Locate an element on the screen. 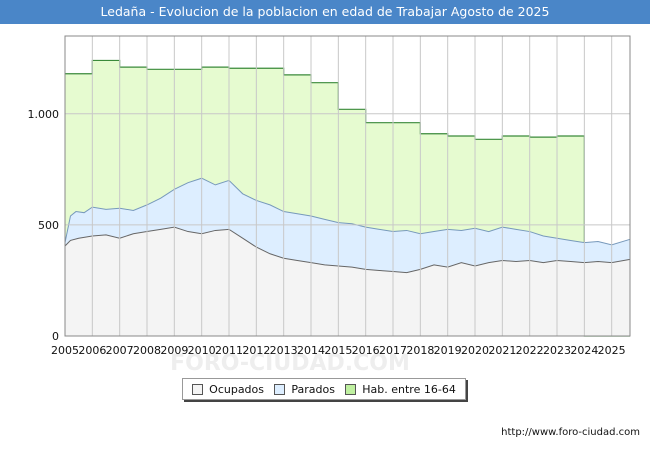  legend-label-hab: Hab. entre 16-64 is located at coordinates (409, 389).